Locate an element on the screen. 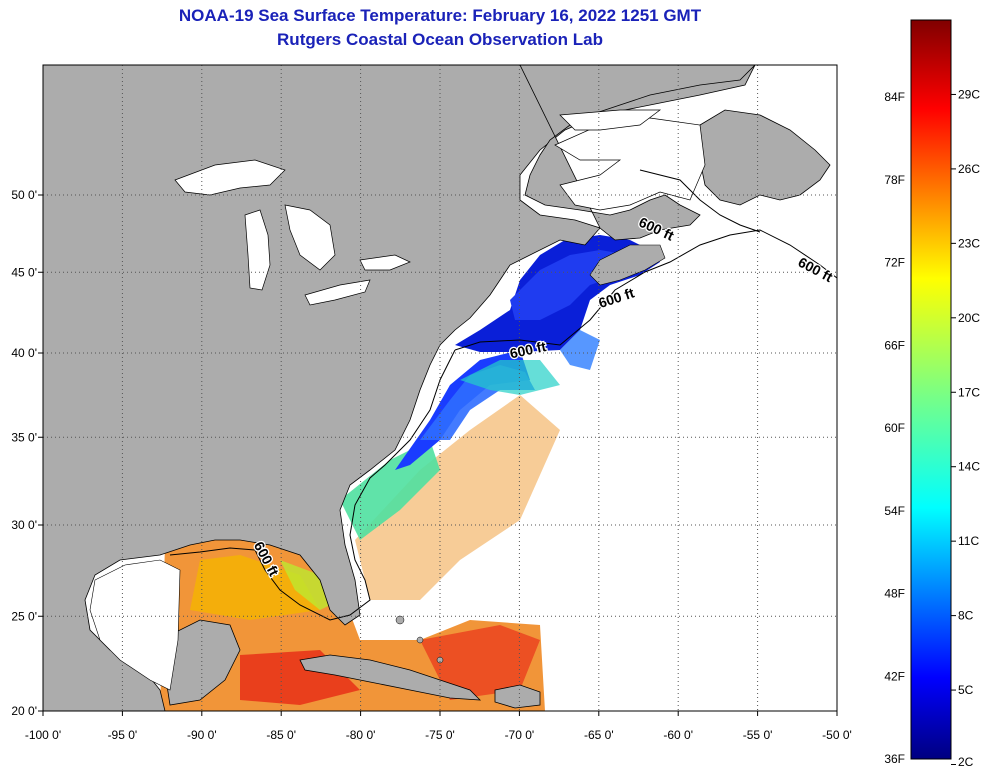 This screenshot has width=984, height=770. lon-tick-label: -60 0' is located at coordinates (678, 735).